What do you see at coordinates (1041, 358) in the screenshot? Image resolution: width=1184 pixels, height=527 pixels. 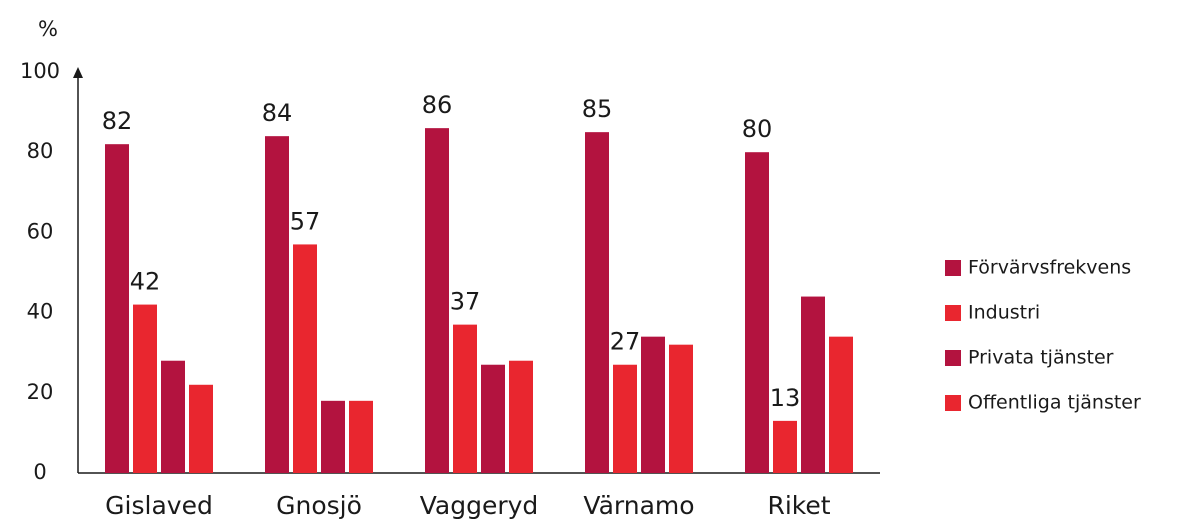 I see `legend-label: Privata tjänster` at bounding box center [1041, 358].